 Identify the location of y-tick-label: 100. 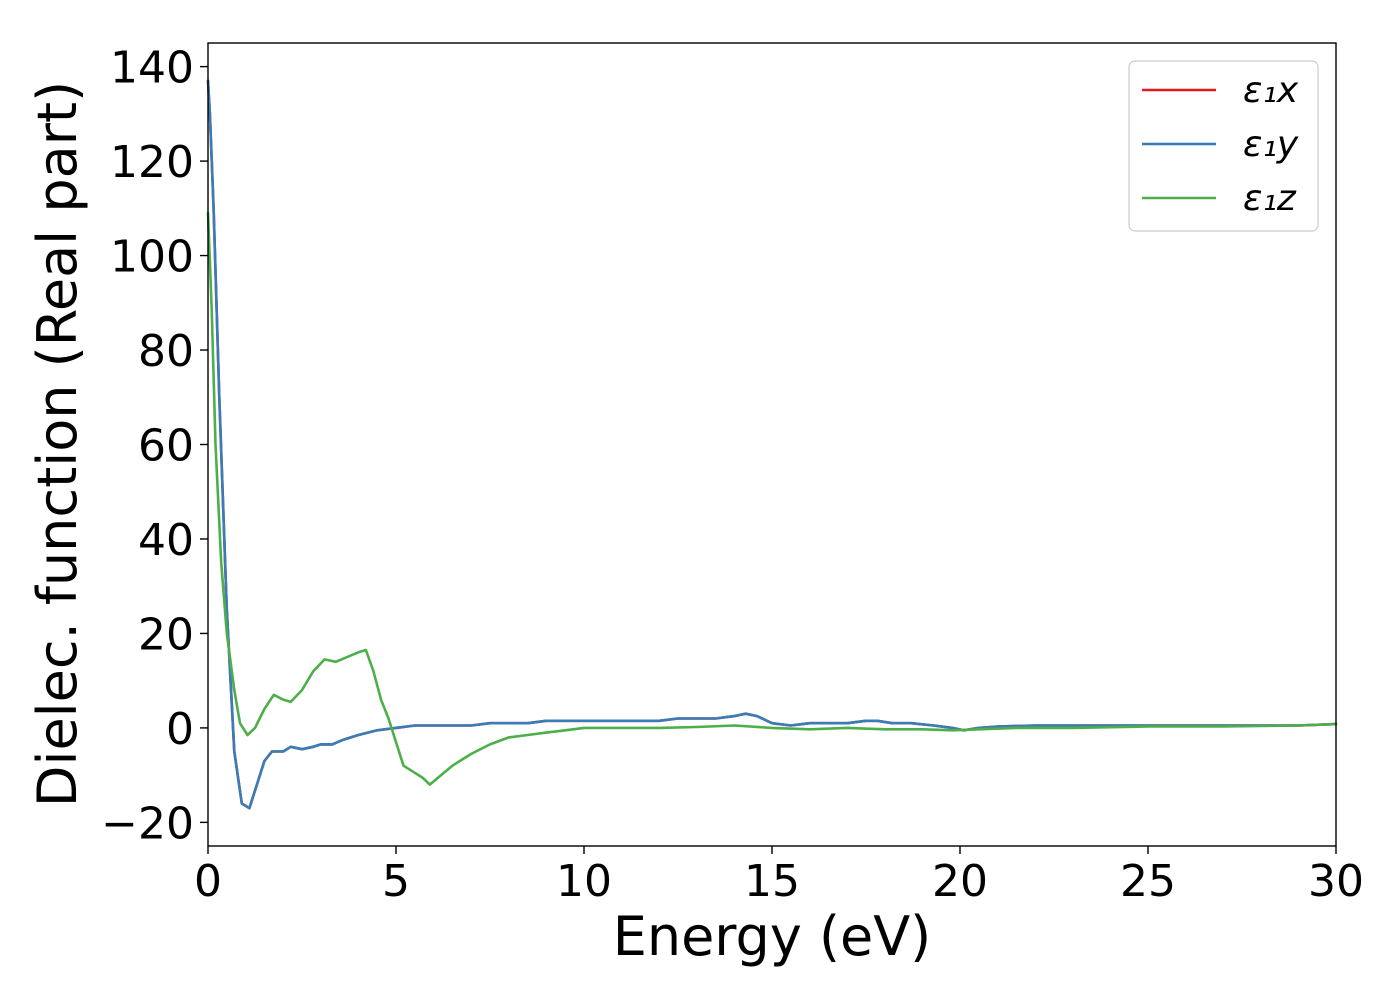
(152, 257).